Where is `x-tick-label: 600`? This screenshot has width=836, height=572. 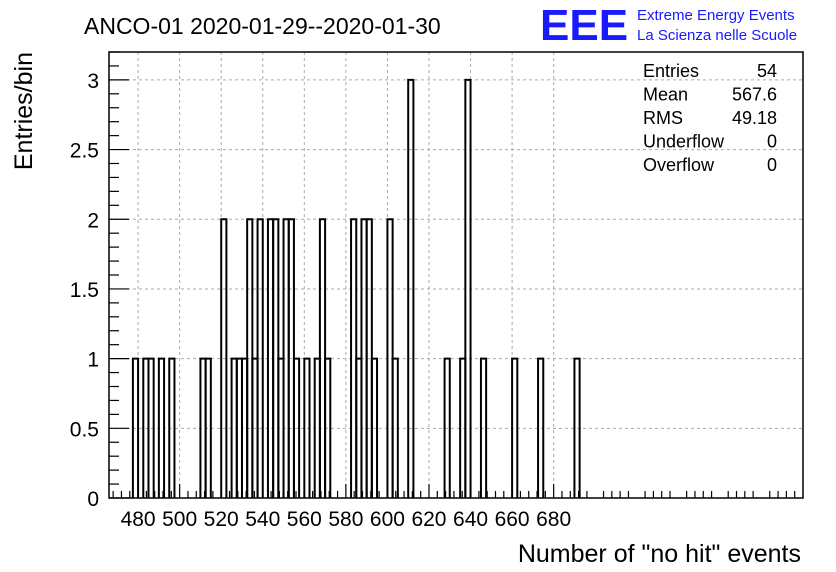
x-tick-label: 600 is located at coordinates (387, 519).